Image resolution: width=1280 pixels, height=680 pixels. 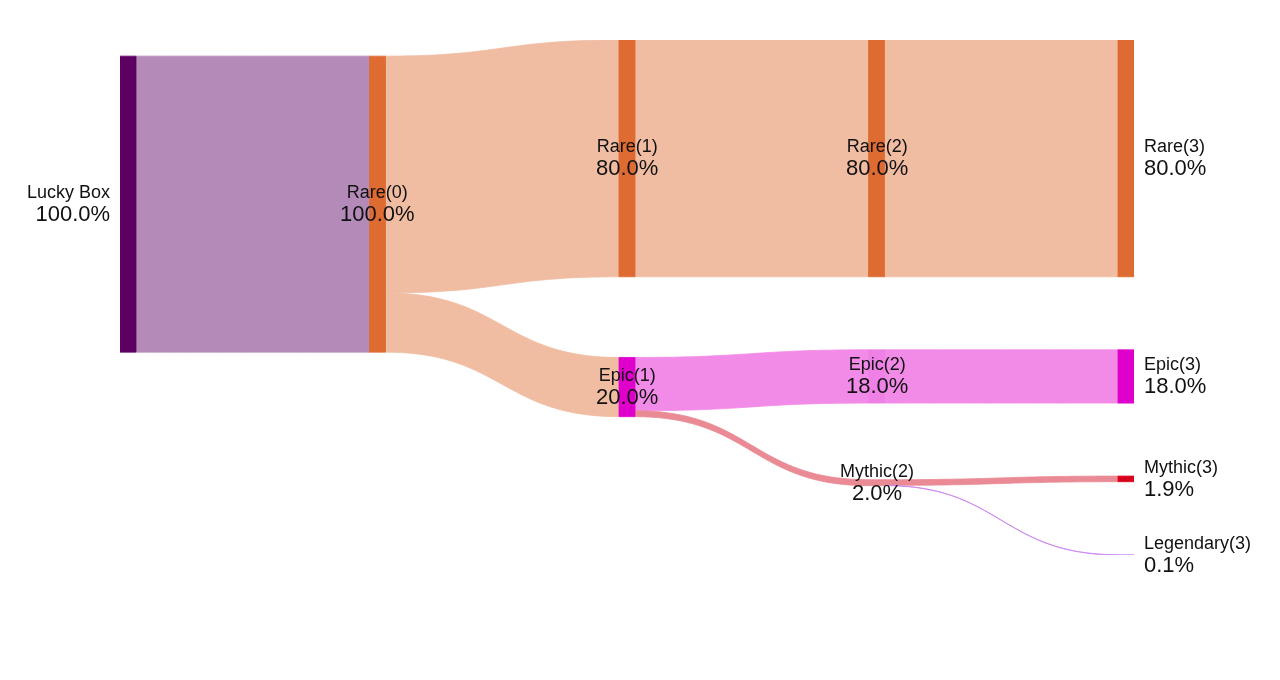 What do you see at coordinates (1181, 467) in the screenshot?
I see `category-label: Mythic(3)` at bounding box center [1181, 467].